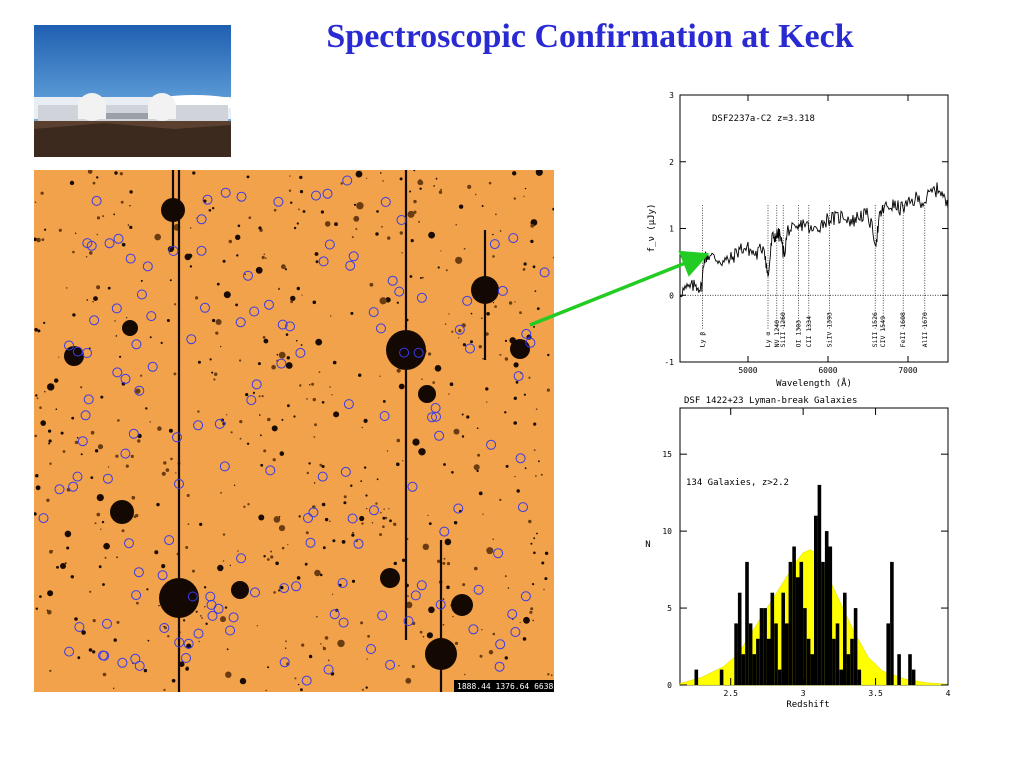  I want to click on x-tick-label: 7000, so click(907, 370).